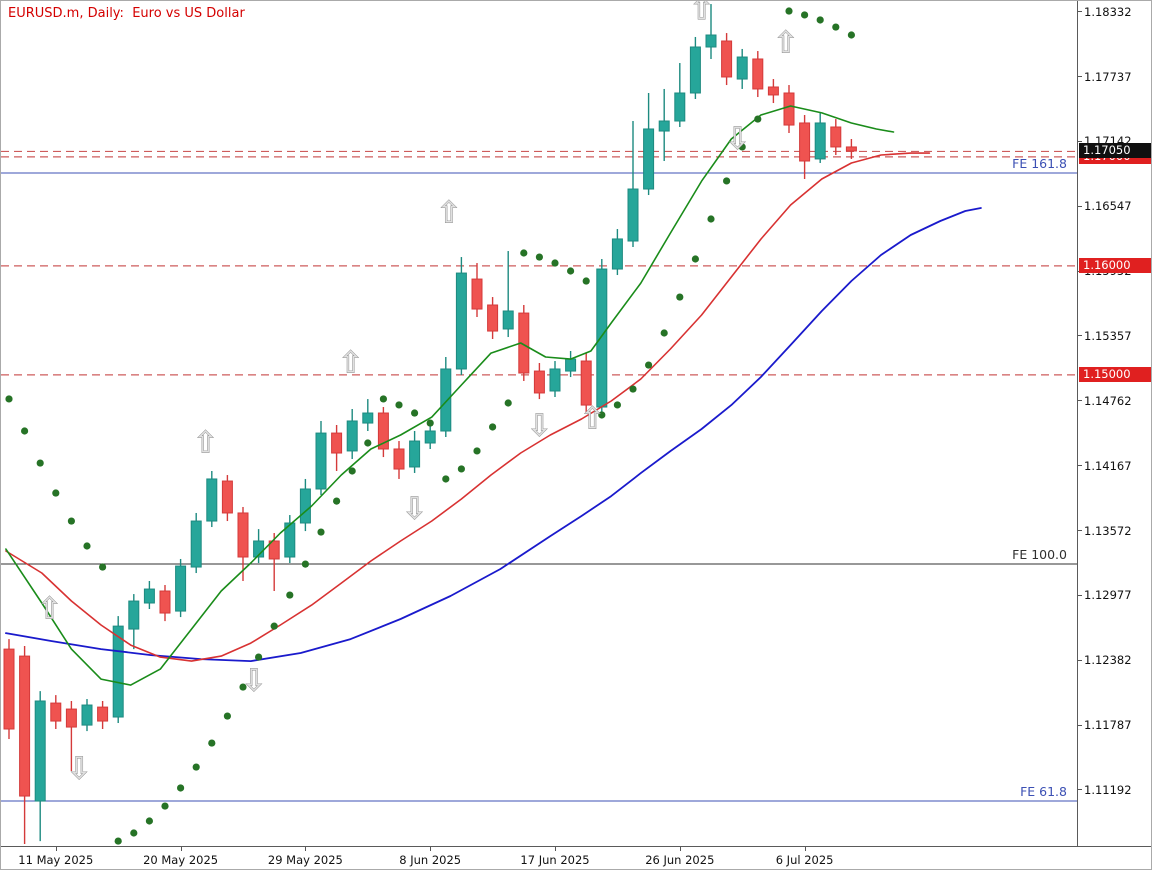 This screenshot has height=870, width=1152. Describe the element at coordinates (1108, 660) in the screenshot. I see `price-axis-label: 1.12382` at that location.